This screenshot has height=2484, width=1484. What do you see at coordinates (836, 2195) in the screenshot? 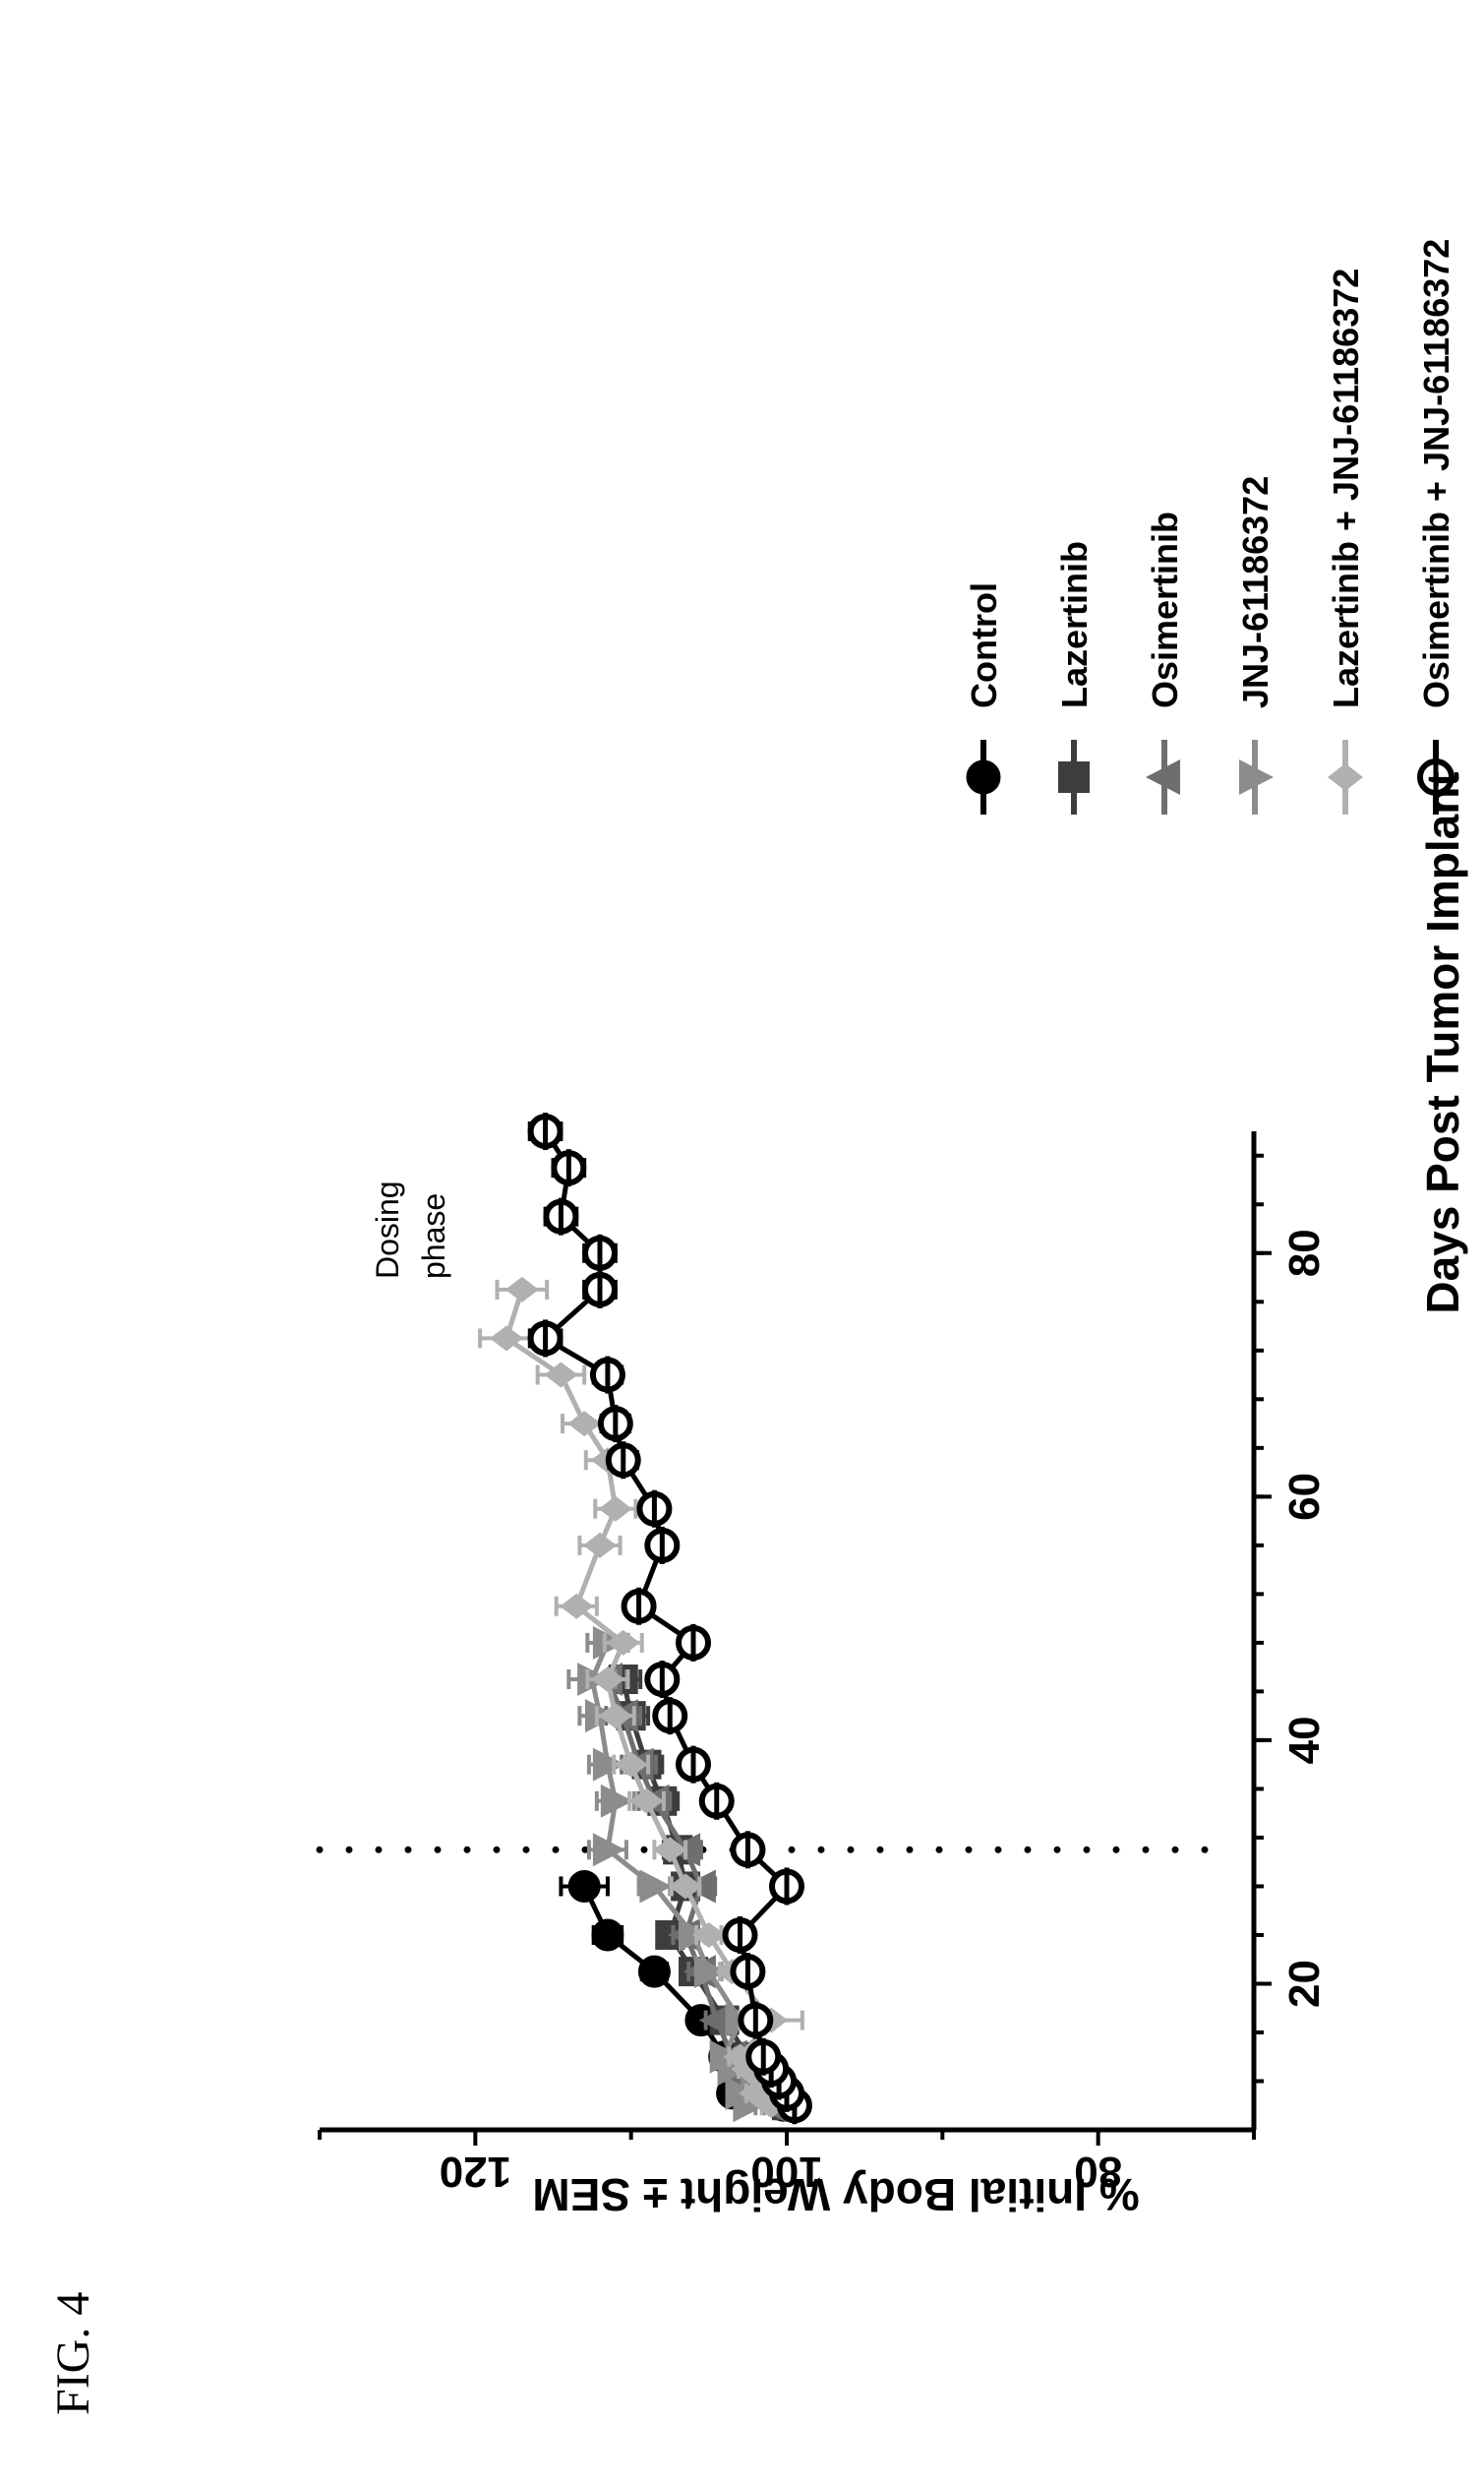
I see `y-axis-title: % Initial Body Weight ± SEM` at bounding box center [836, 2195].